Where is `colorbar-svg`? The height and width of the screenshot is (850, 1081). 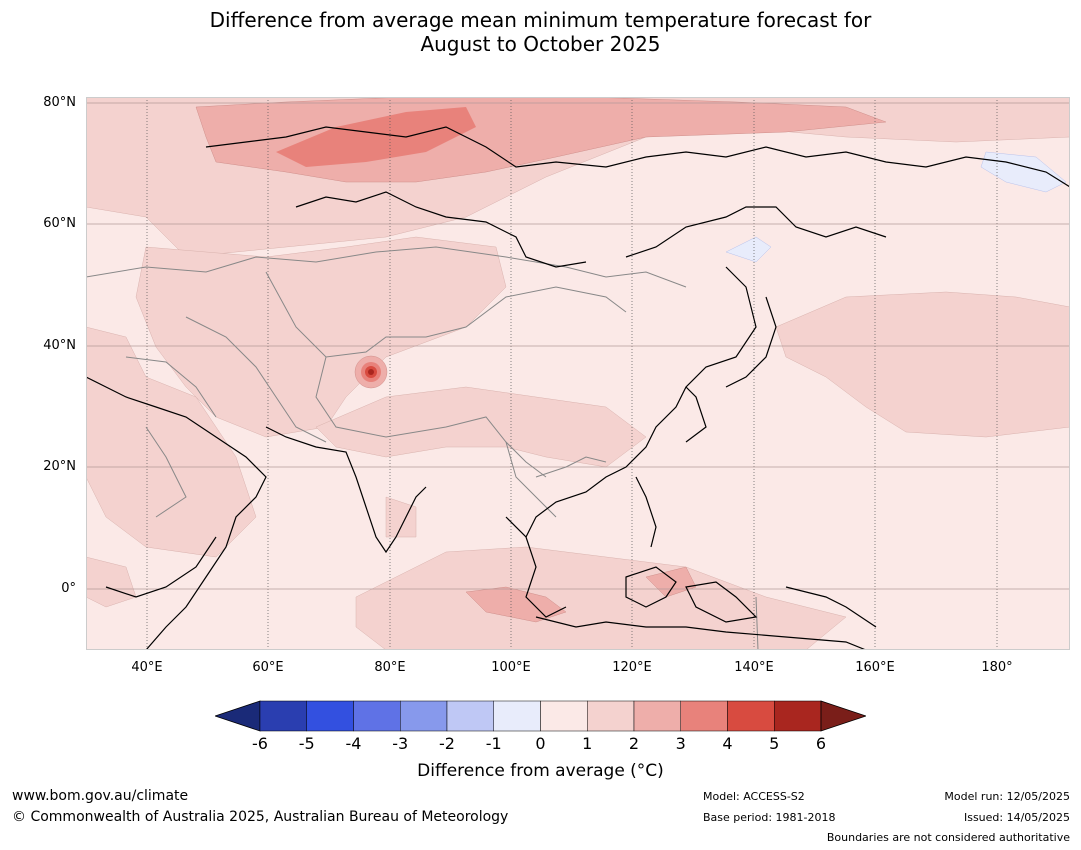 colorbar-svg is located at coordinates (540, 716).